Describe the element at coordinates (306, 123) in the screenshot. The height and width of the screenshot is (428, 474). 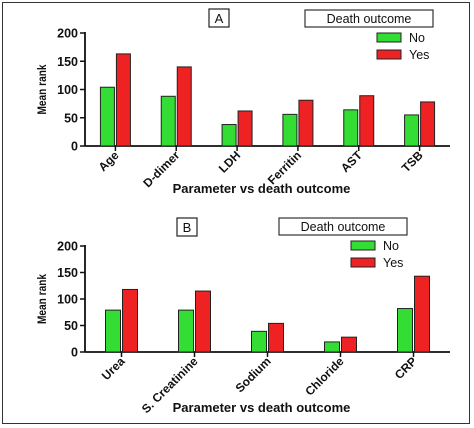
I see `bar-yes-ferritin` at that location.